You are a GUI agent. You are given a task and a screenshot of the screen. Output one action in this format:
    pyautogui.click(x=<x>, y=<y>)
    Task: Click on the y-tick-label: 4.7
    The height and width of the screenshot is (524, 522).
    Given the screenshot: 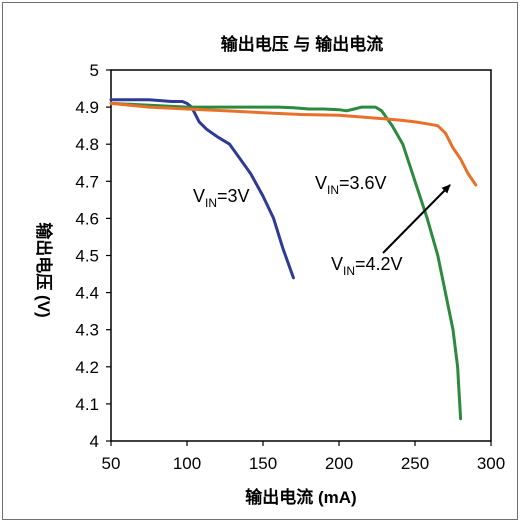 What is the action you would take?
    pyautogui.click(x=87, y=181)
    